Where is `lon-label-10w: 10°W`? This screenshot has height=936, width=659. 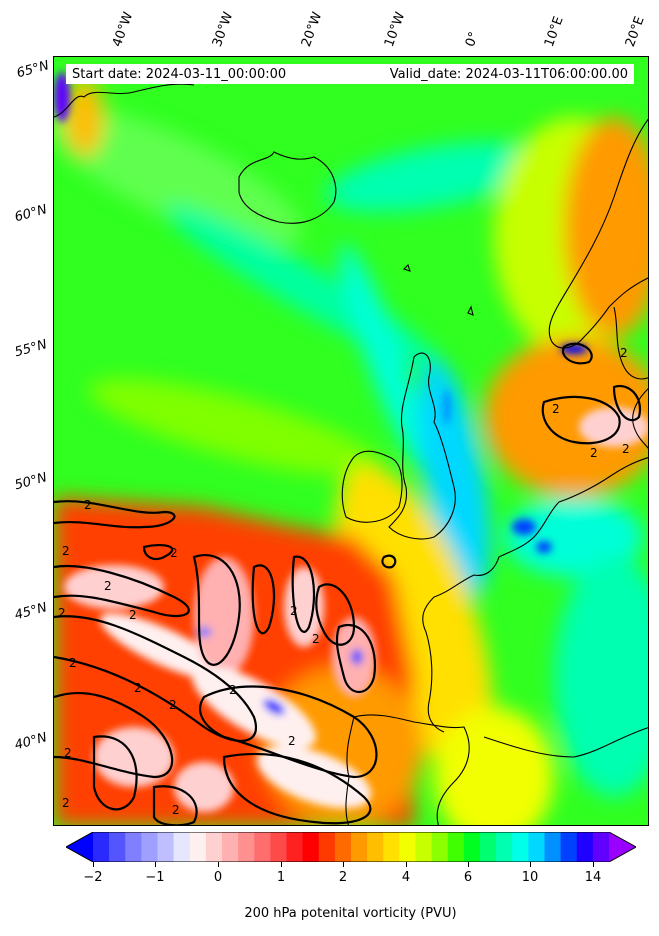 lon-label-10w: 10°W is located at coordinates (395, 29).